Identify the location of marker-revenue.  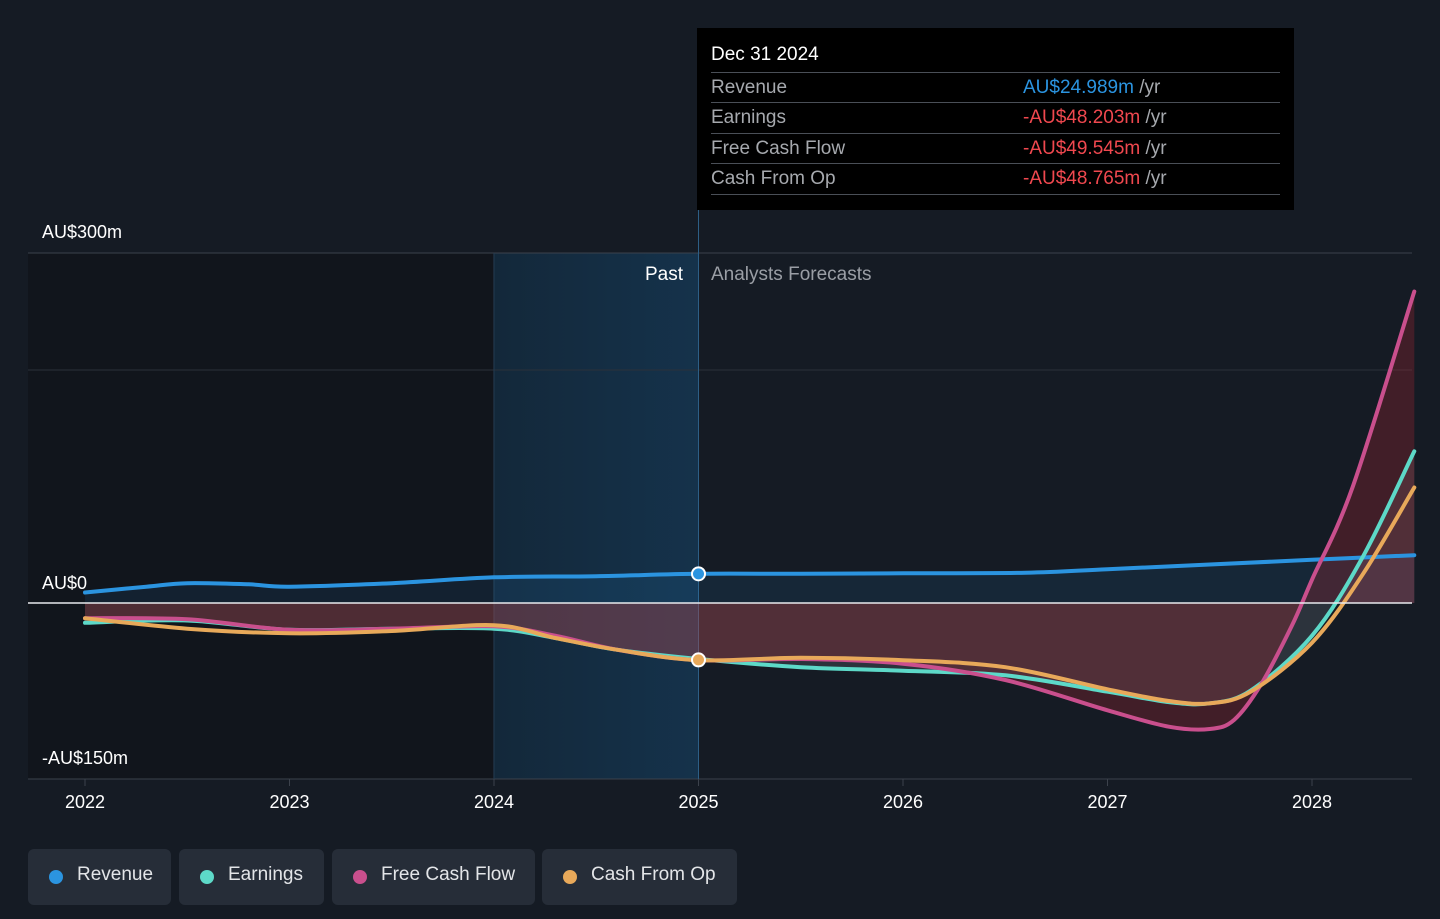
(698, 574).